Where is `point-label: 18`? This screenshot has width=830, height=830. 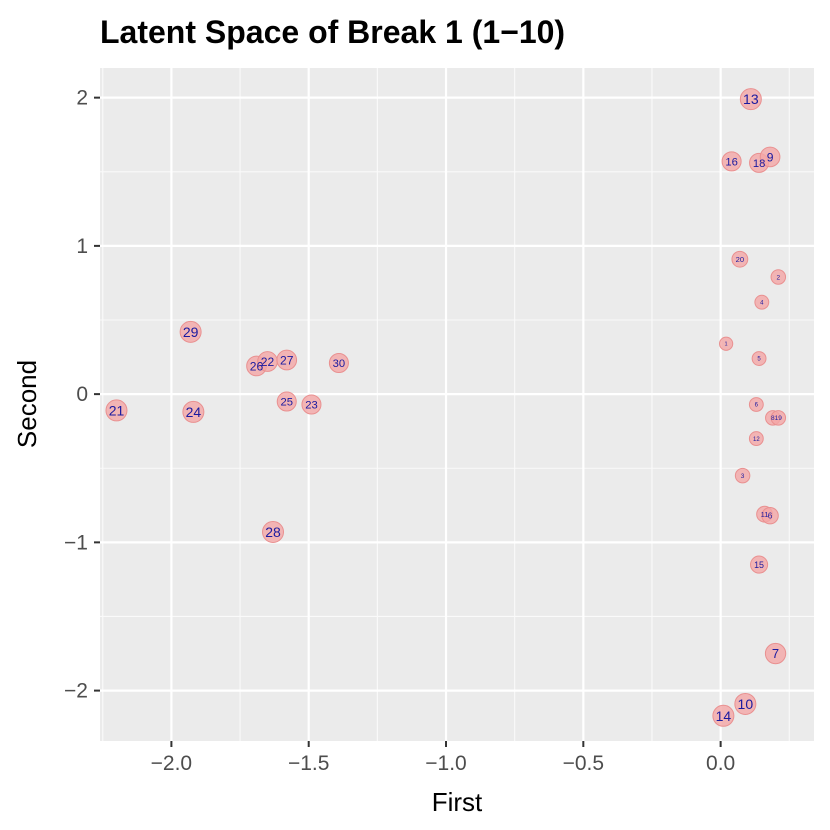 point-label: 18 is located at coordinates (759, 164).